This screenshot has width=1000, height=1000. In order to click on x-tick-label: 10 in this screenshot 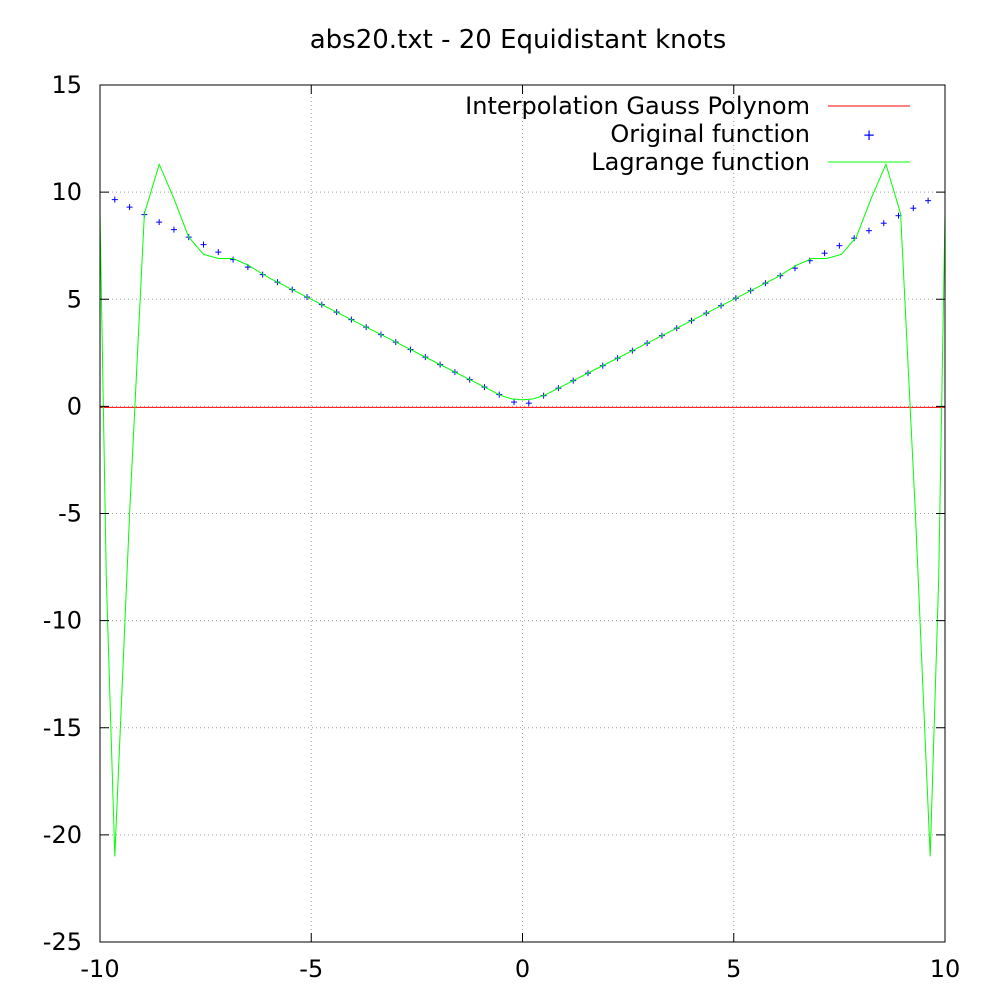, I will do `click(945, 969)`.